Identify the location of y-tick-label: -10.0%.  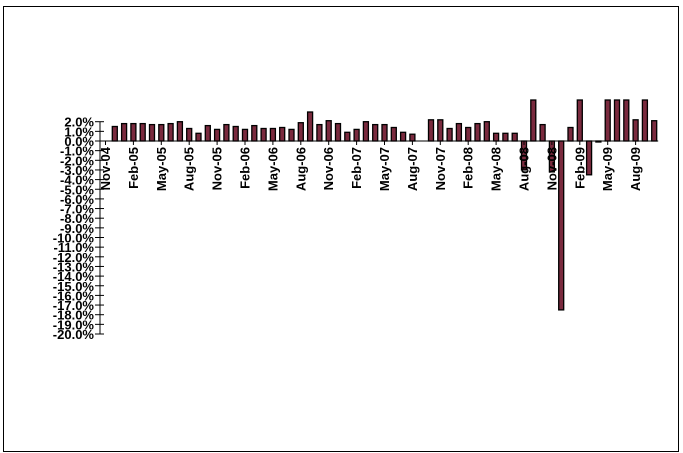
(74, 238).